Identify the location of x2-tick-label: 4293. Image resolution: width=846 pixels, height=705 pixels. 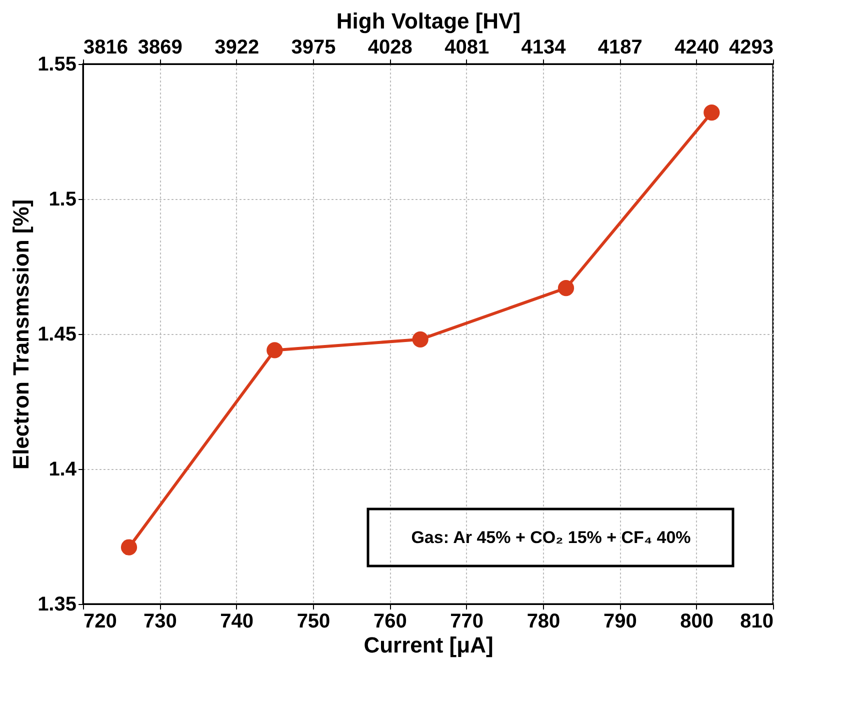
(751, 47).